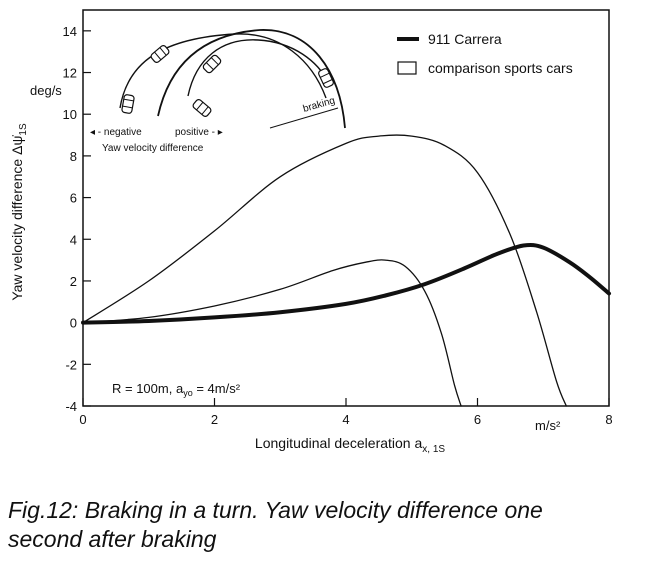  What do you see at coordinates (188, 393) in the screenshot?
I see `annotation-sub: yo` at bounding box center [188, 393].